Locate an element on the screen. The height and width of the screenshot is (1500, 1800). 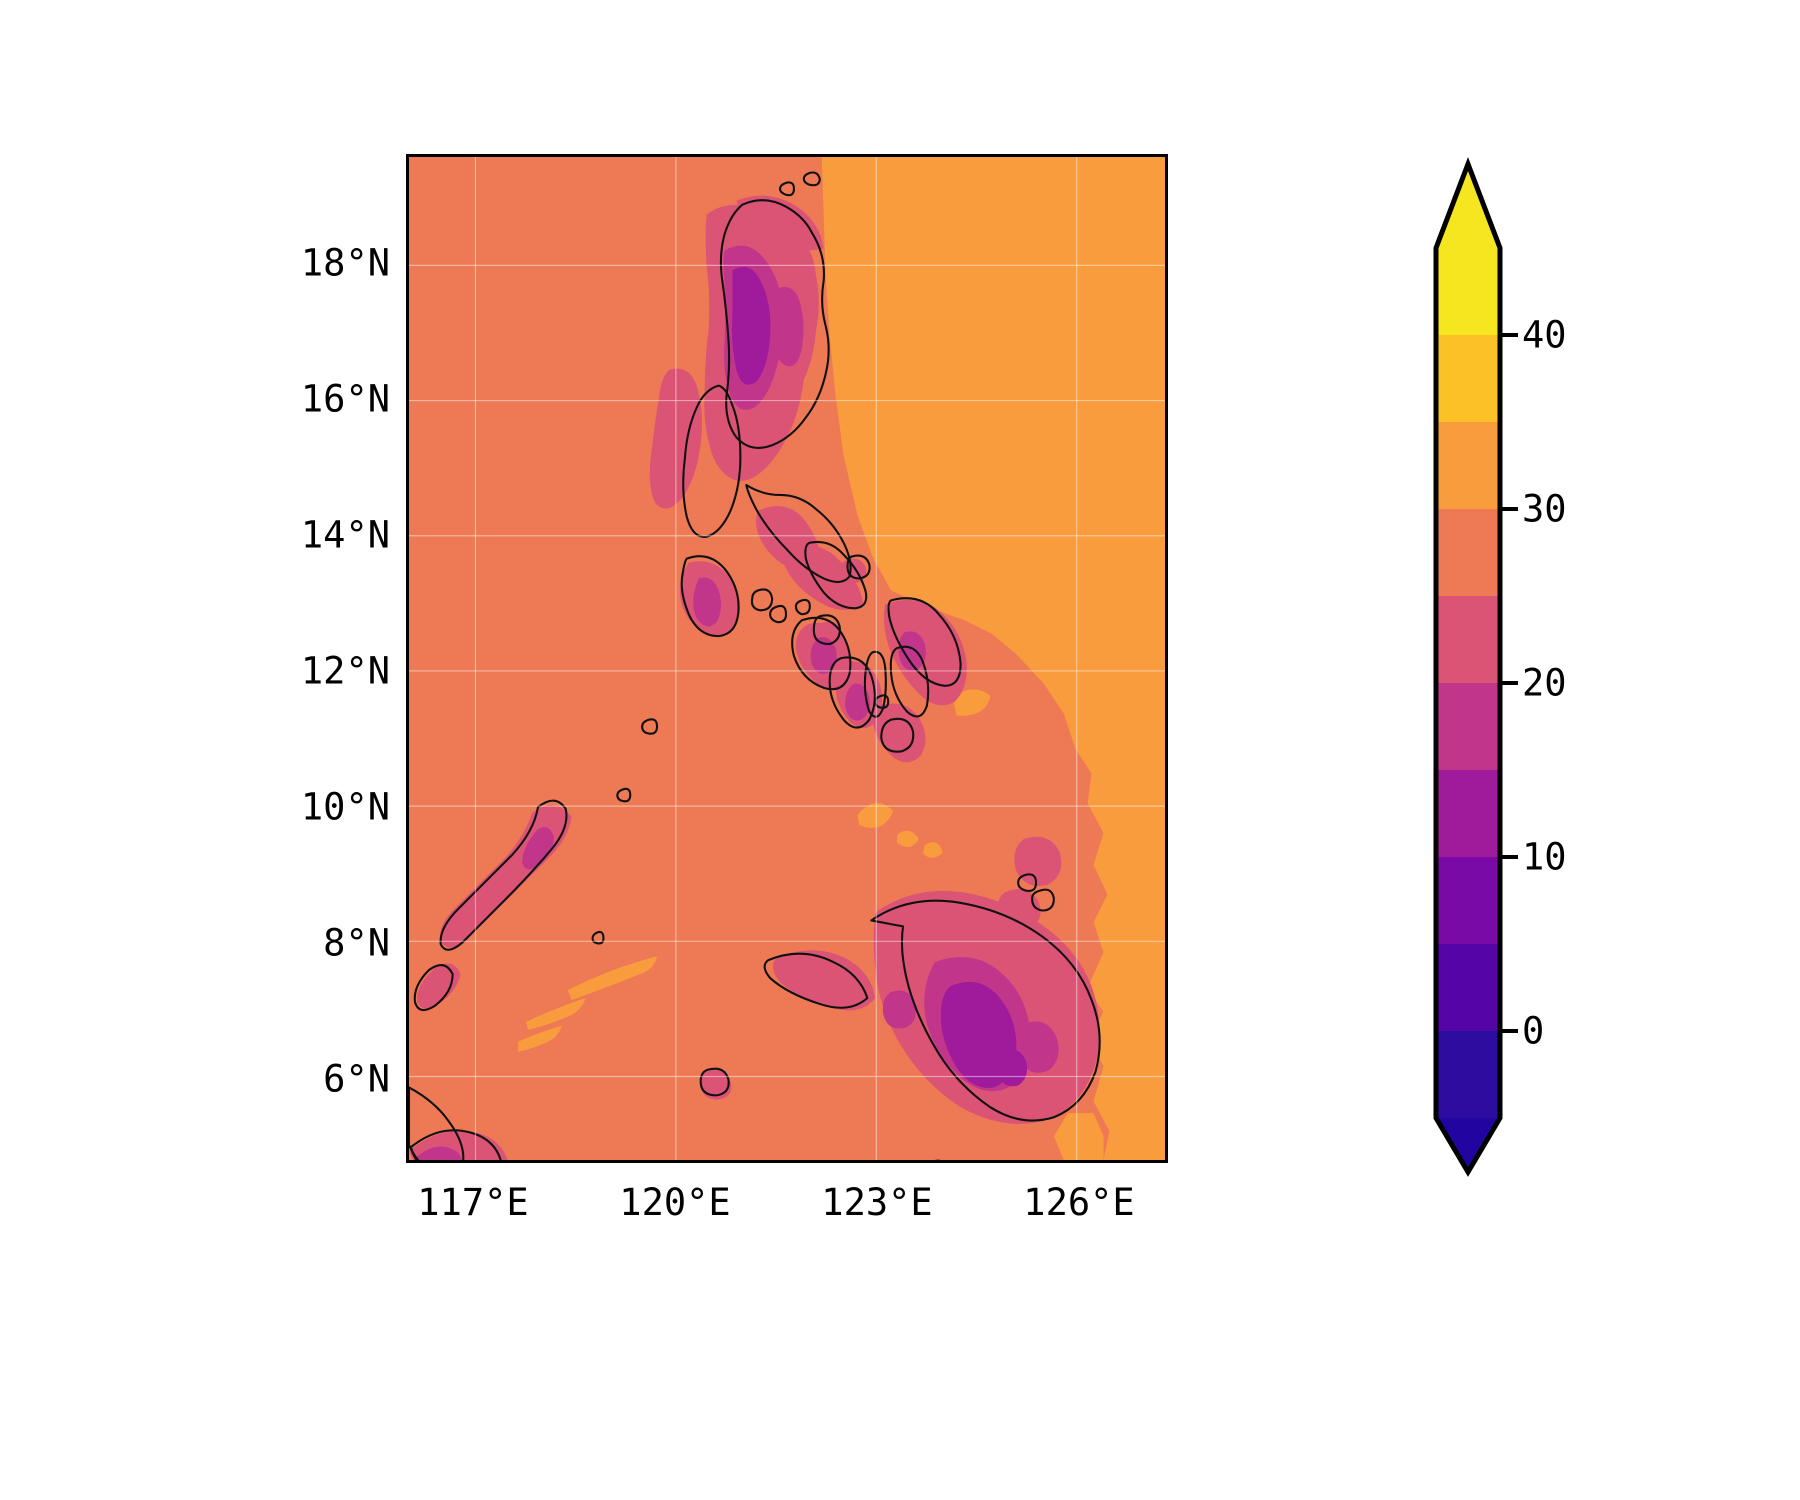
y-tick-label-14N: 14°N is located at coordinates (345, 535).